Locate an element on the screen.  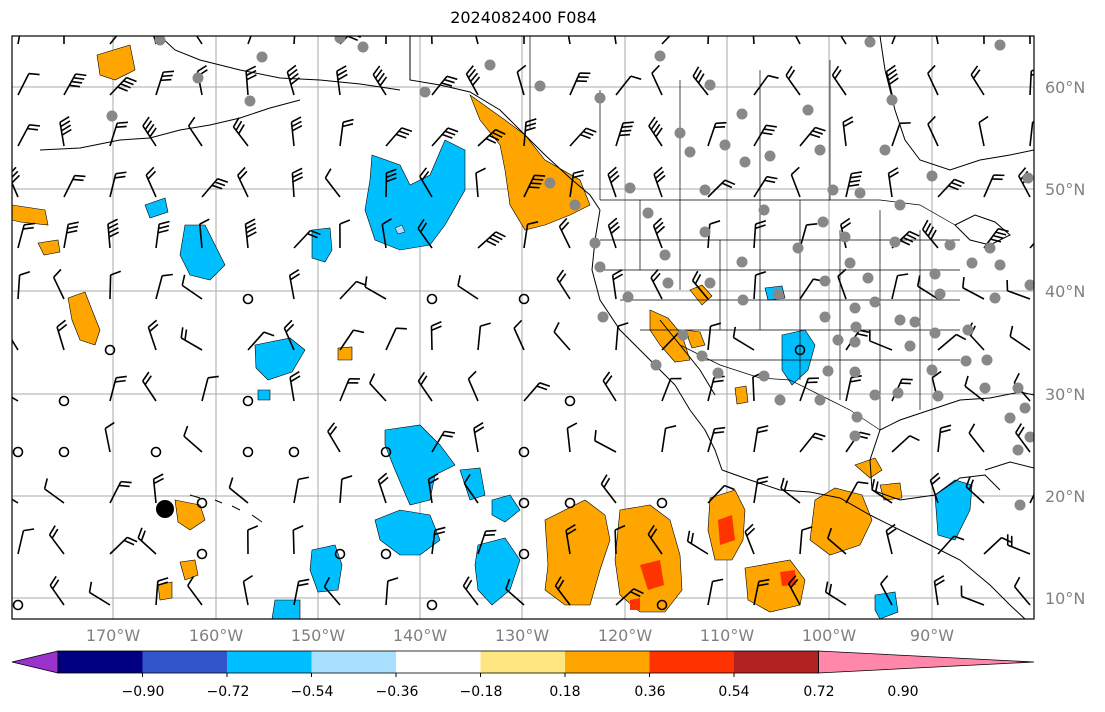
lon-label-90w: 90°W is located at coordinates (932, 635).